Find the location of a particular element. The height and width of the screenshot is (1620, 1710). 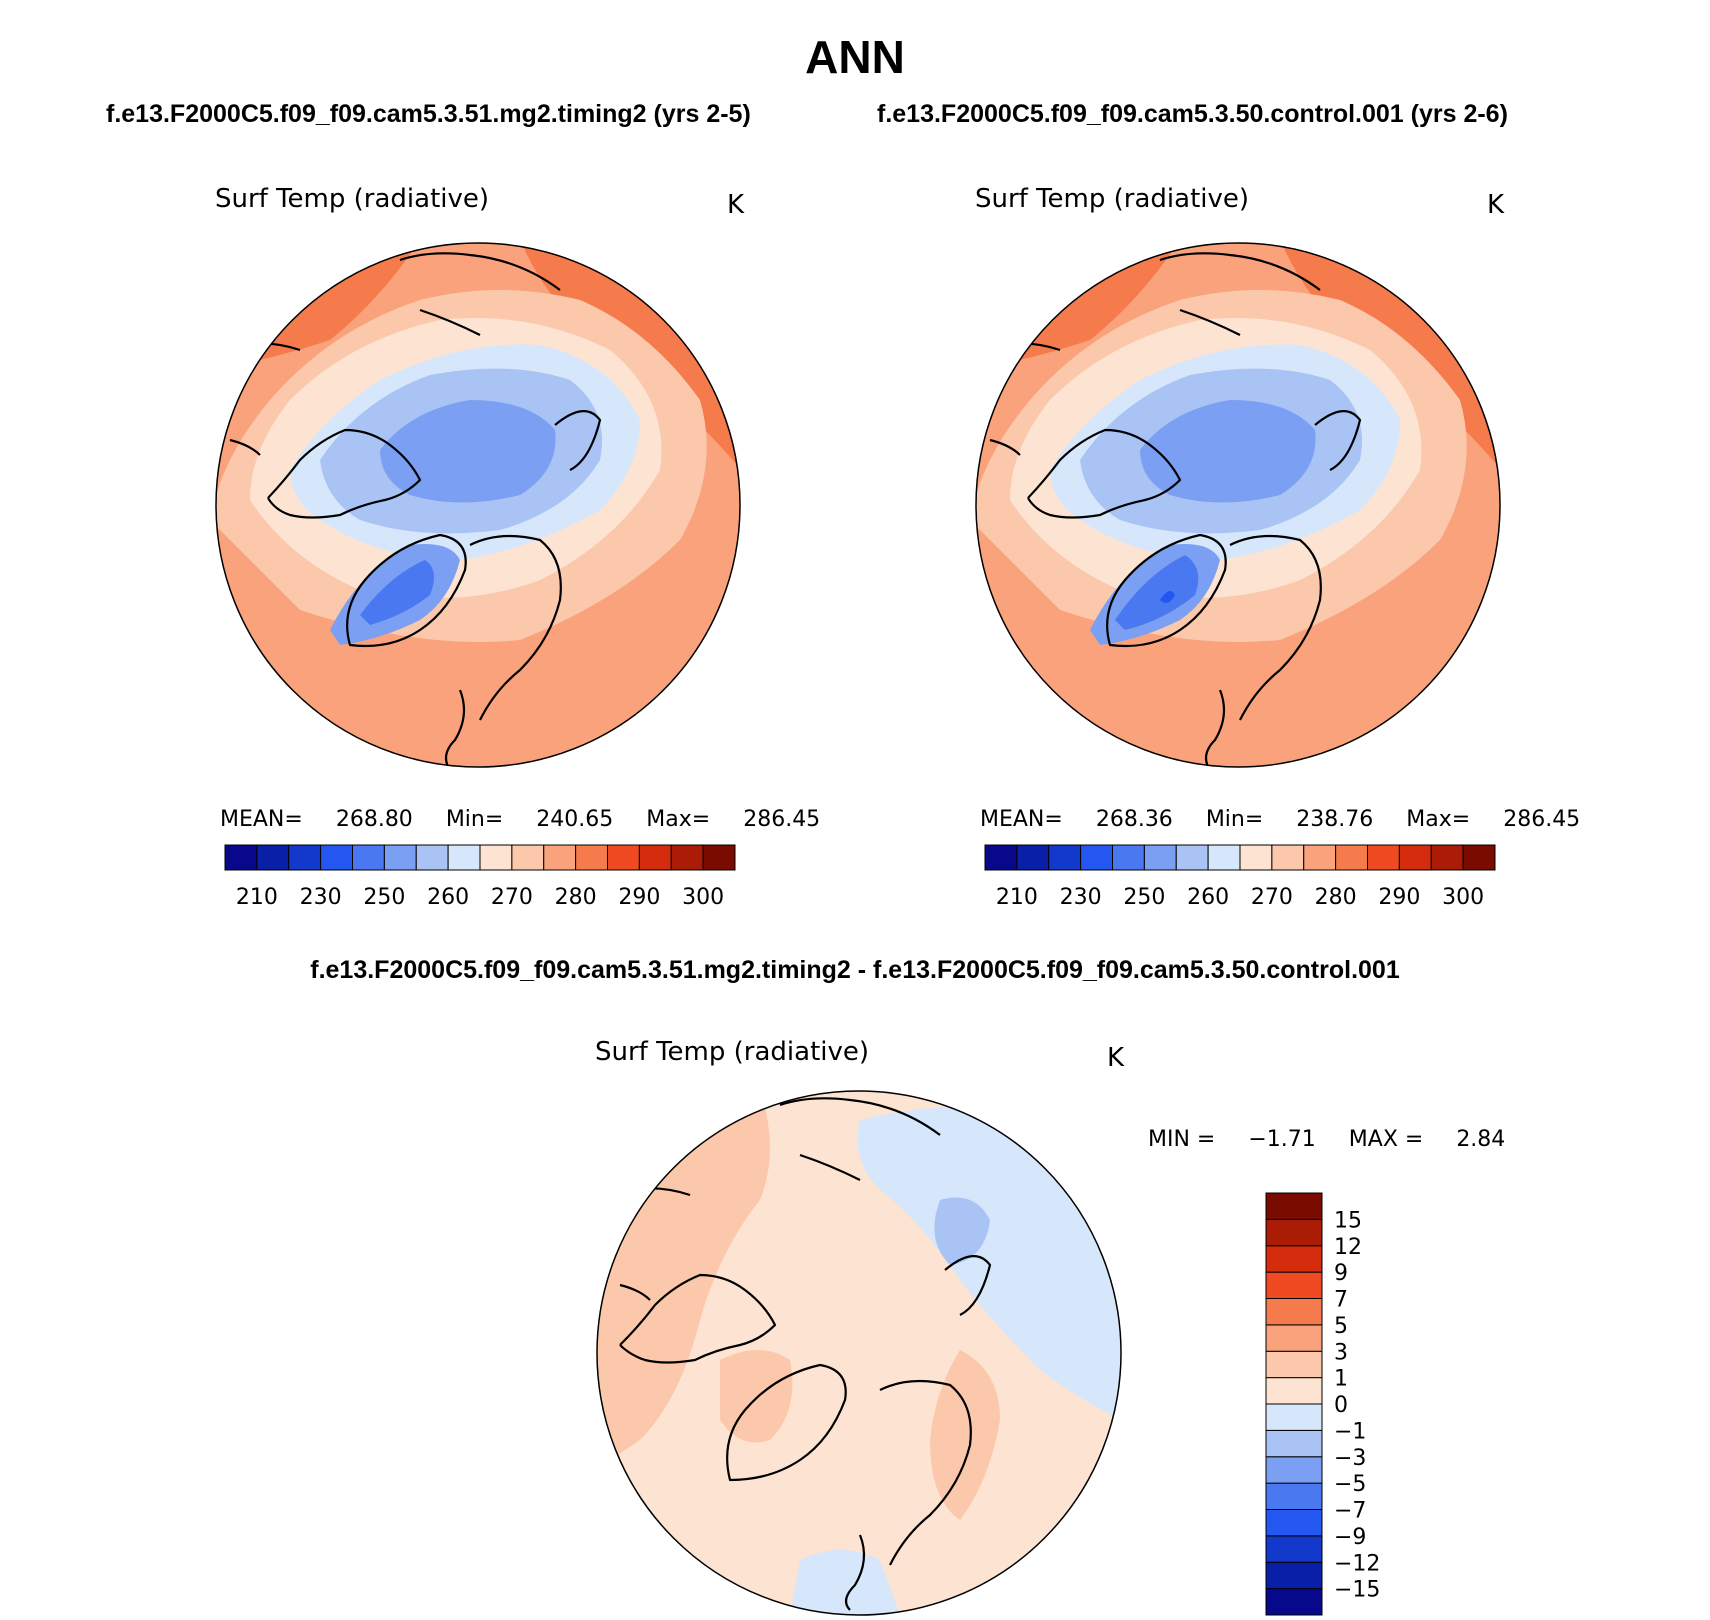

difference-colorbar-tick-label: 0 is located at coordinates (1341, 1405).